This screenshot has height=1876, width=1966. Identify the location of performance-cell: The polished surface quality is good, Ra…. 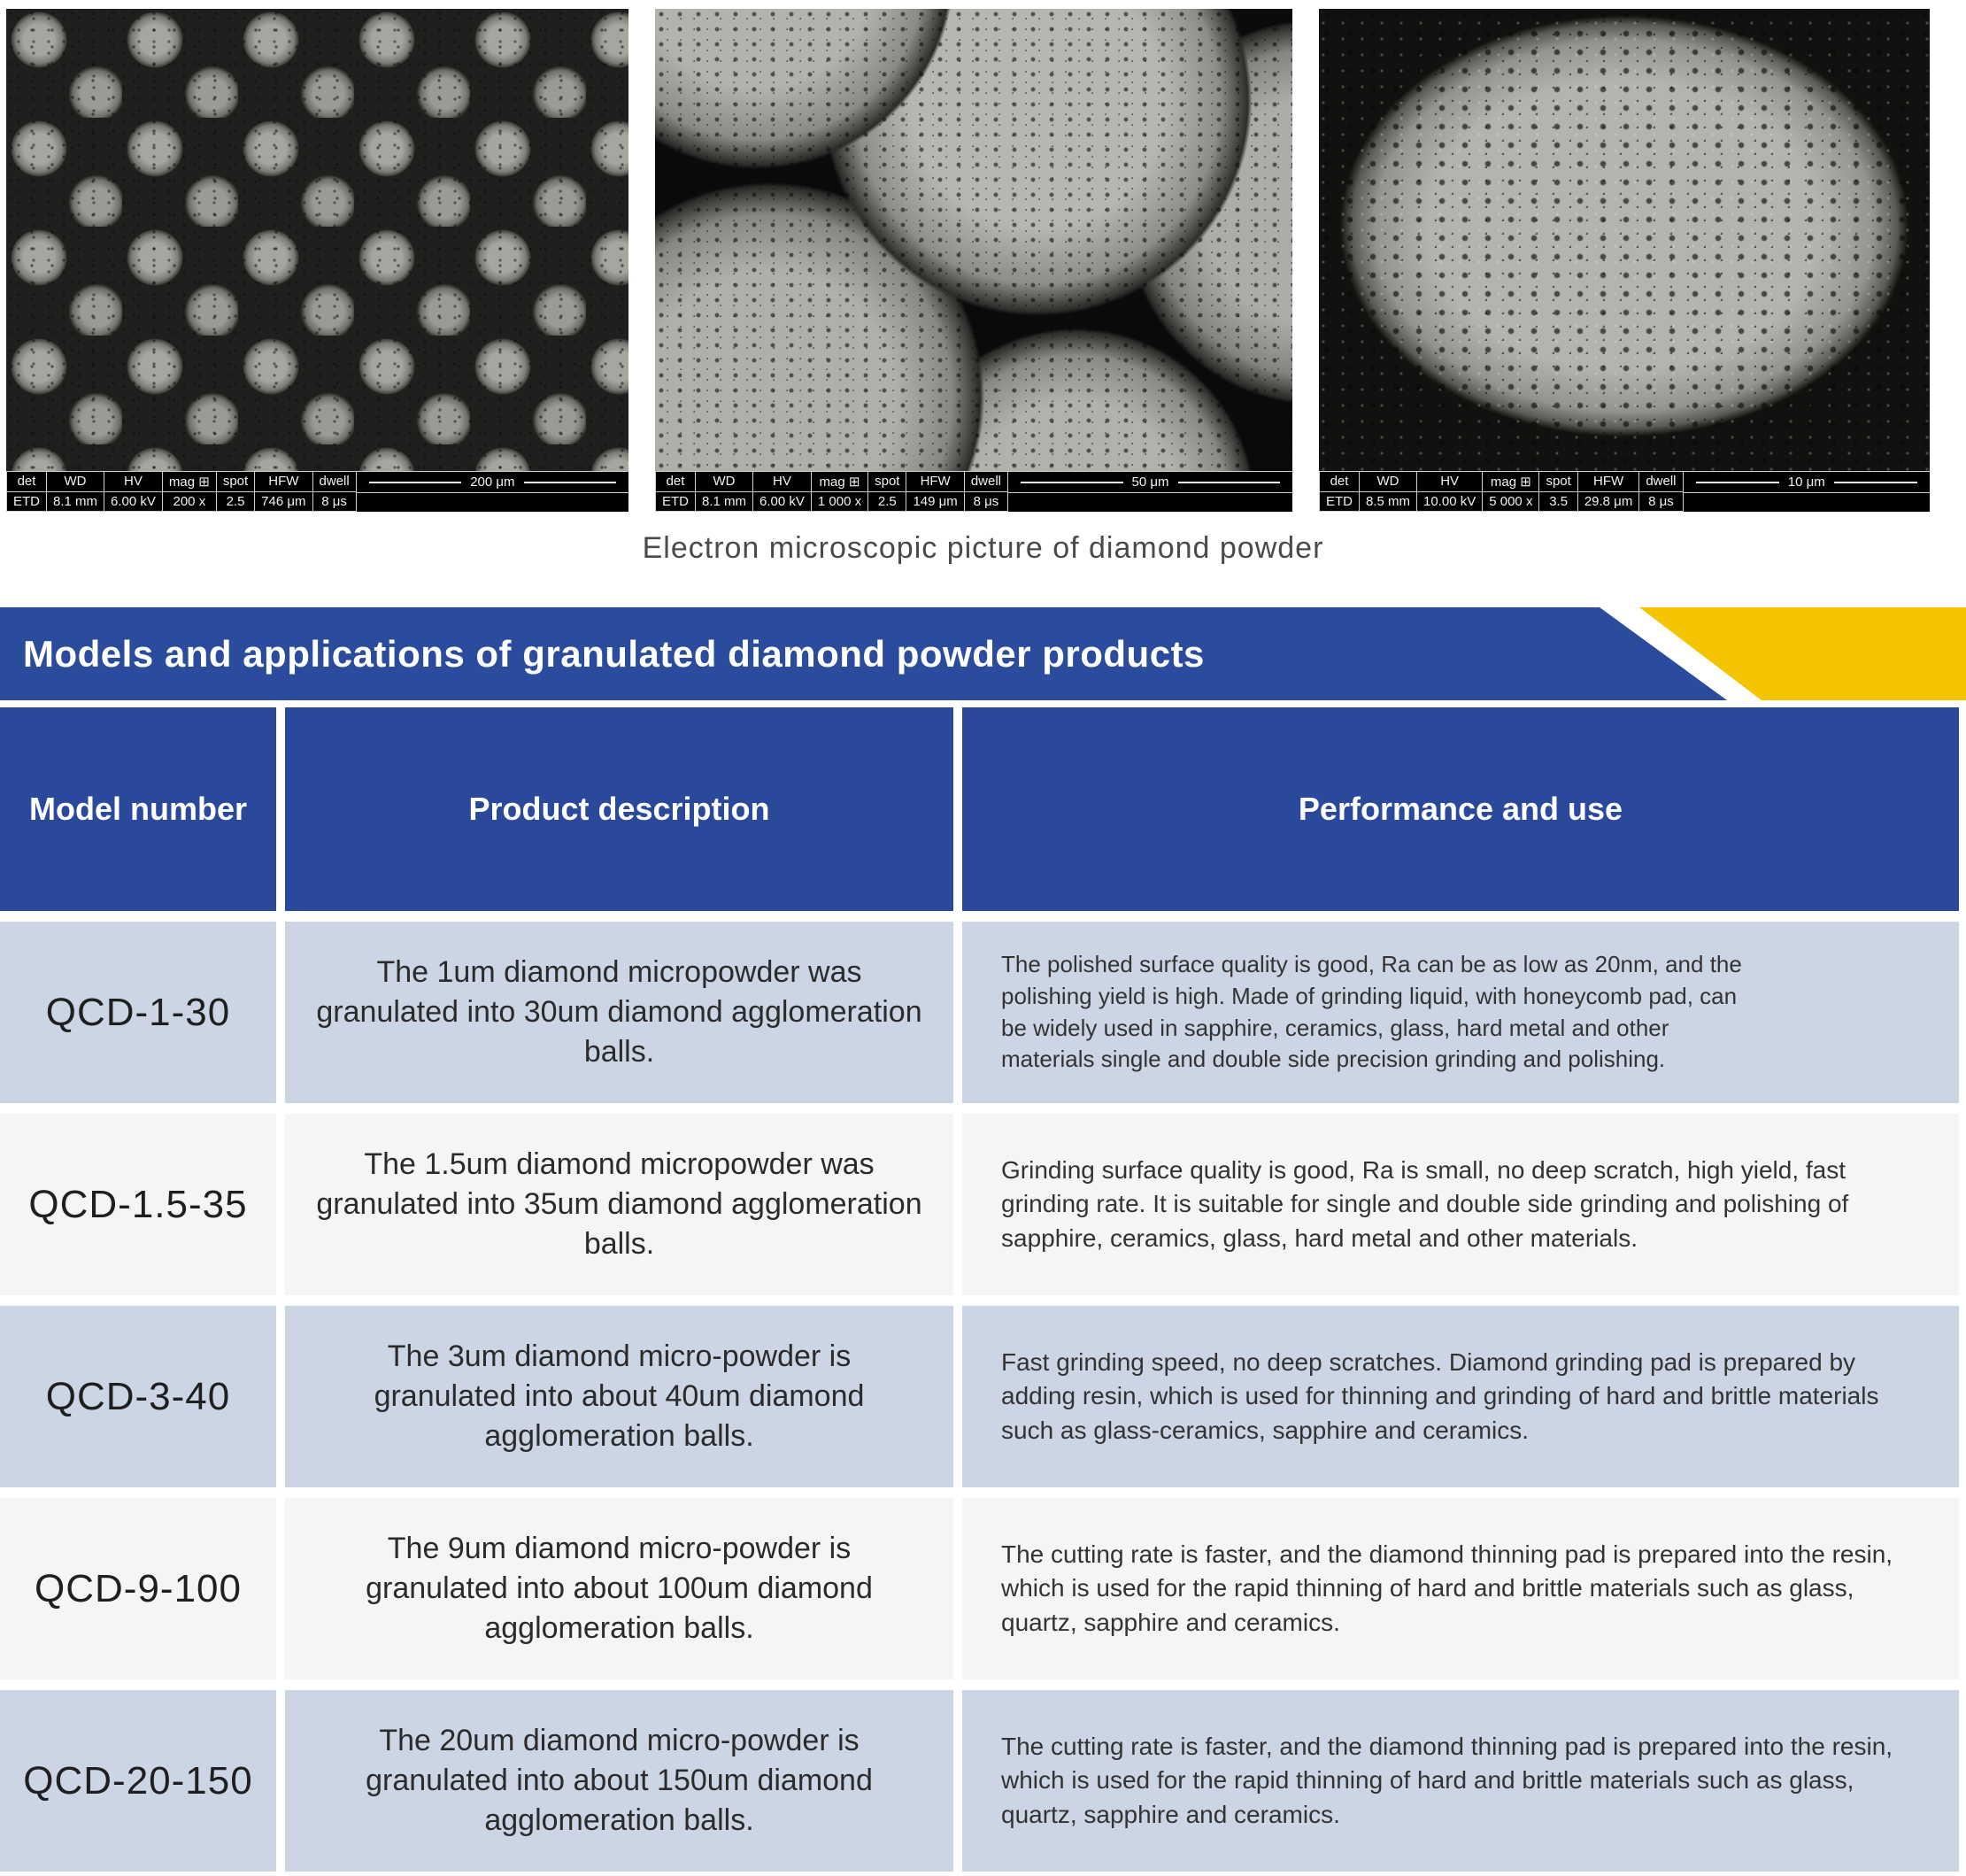
(1460, 1013).